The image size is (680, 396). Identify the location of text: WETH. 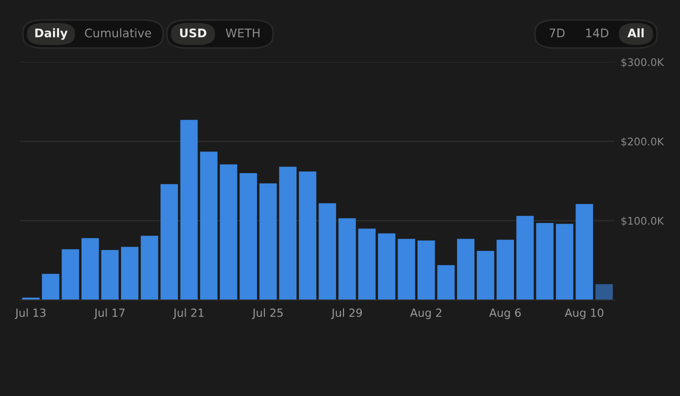
(243, 33).